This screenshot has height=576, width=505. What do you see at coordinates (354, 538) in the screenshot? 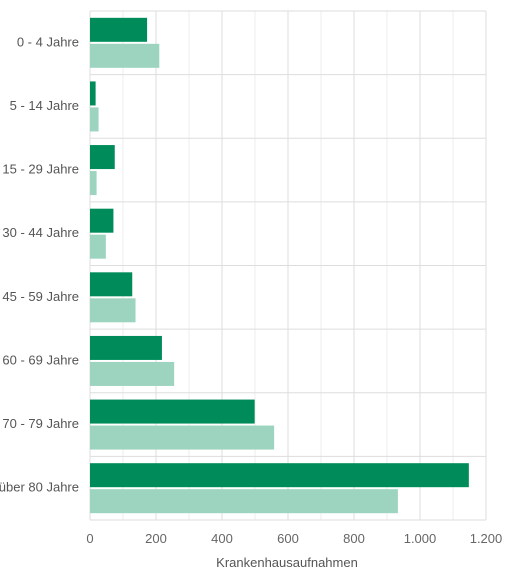
I see `x-tick-label: 800` at bounding box center [354, 538].